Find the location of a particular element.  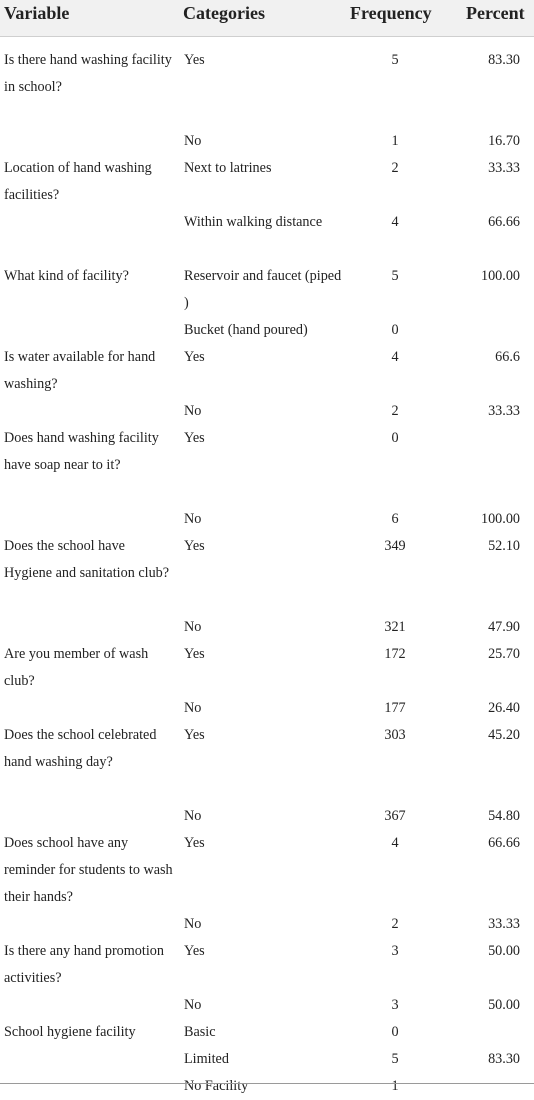

cell-category: Limited is located at coordinates (206, 1059).